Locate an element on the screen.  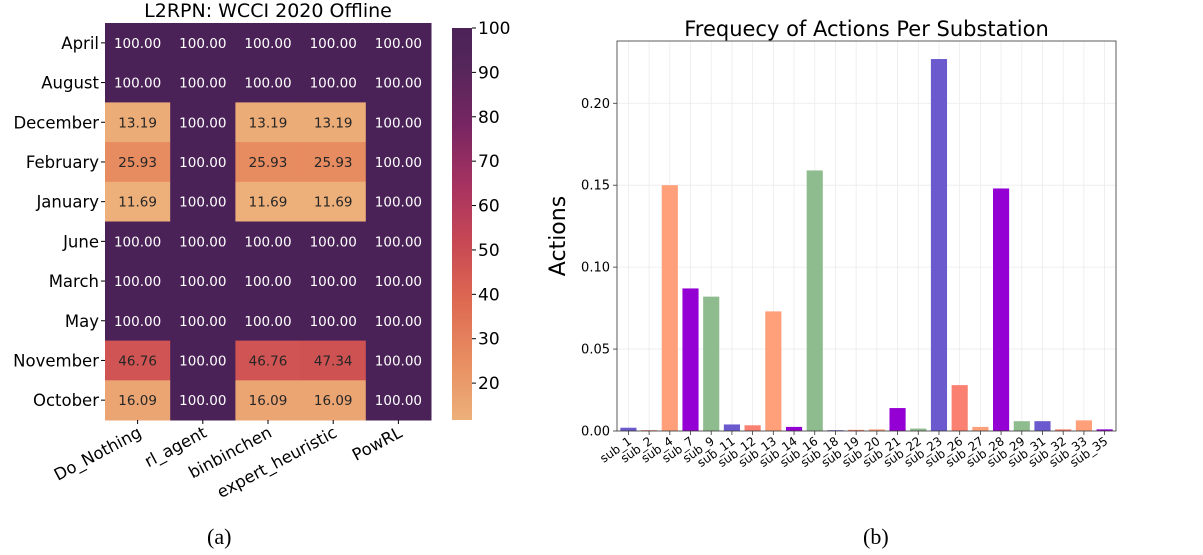
caption-a: (a) is located at coordinates (219, 536).